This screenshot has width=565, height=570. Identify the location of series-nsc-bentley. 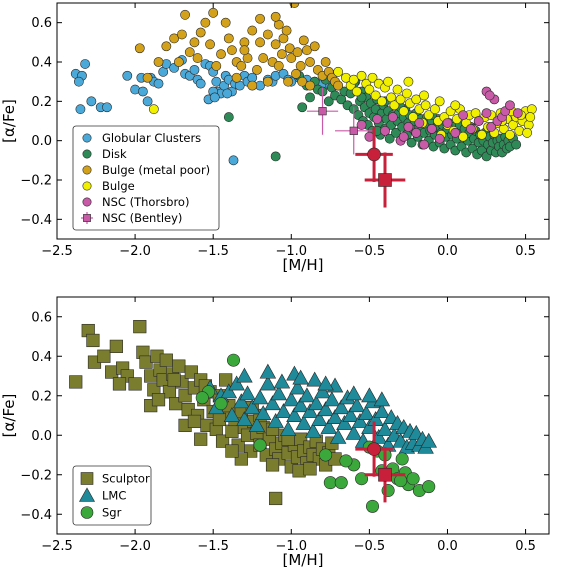
(339, 121).